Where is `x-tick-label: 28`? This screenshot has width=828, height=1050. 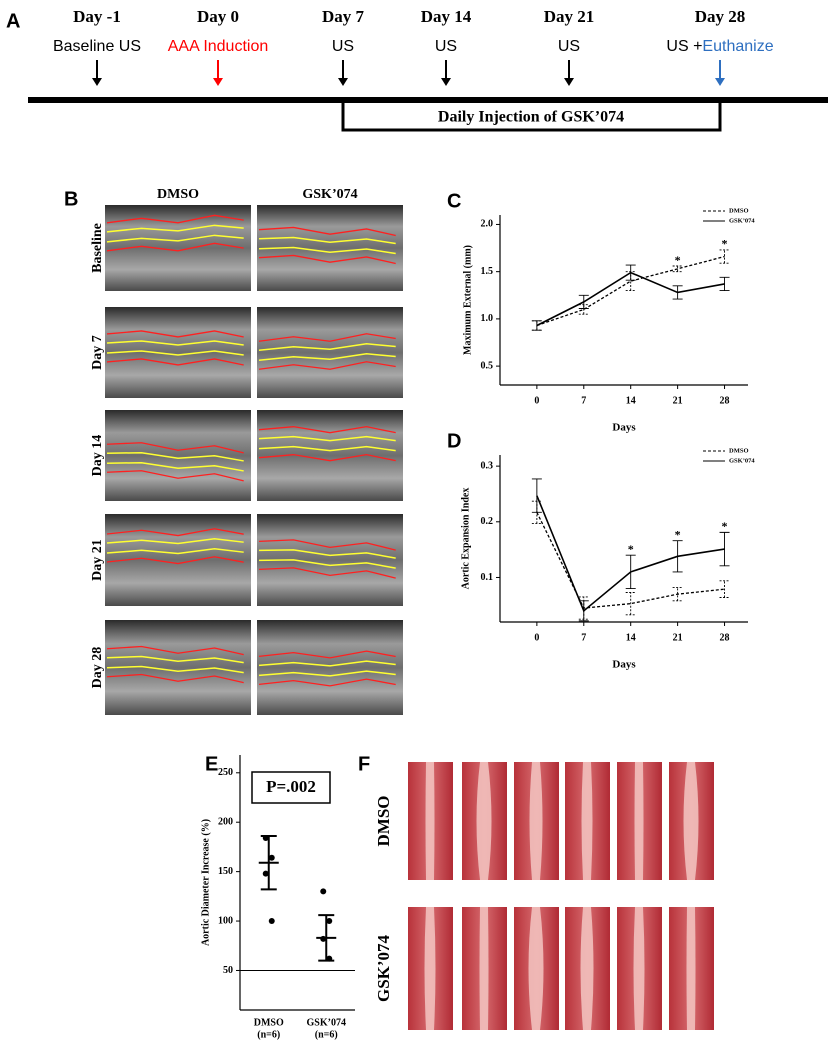 x-tick-label: 28 is located at coordinates (725, 637).